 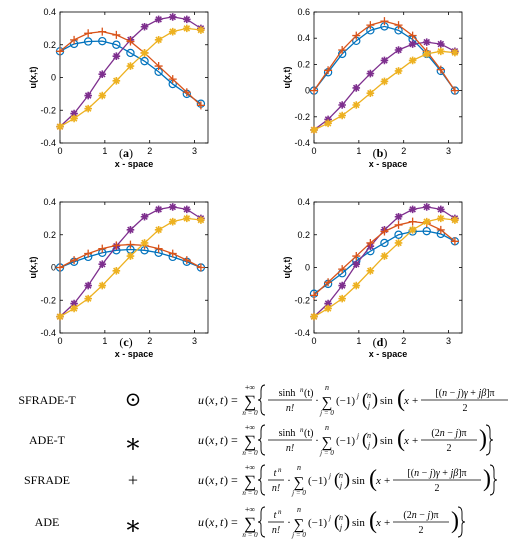 I want to click on panel-label: (b), so click(x=380, y=153).